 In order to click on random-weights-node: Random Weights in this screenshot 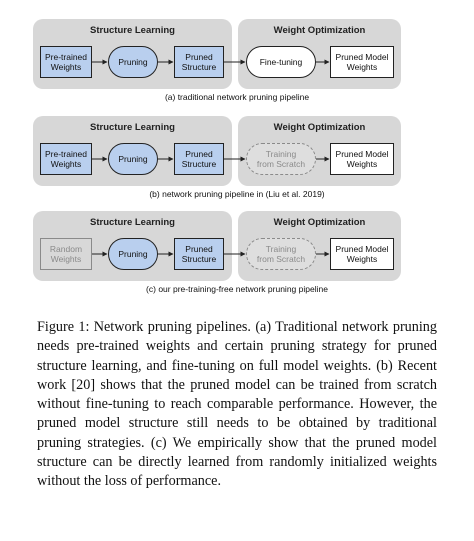, I will do `click(66, 254)`.